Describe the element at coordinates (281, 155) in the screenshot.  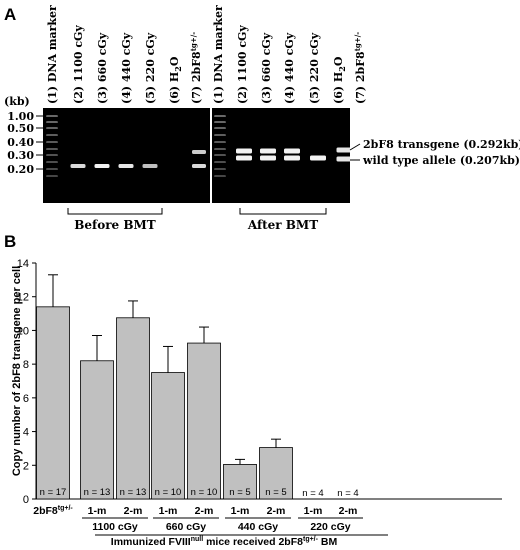
I see `gel-after-bmt` at that location.